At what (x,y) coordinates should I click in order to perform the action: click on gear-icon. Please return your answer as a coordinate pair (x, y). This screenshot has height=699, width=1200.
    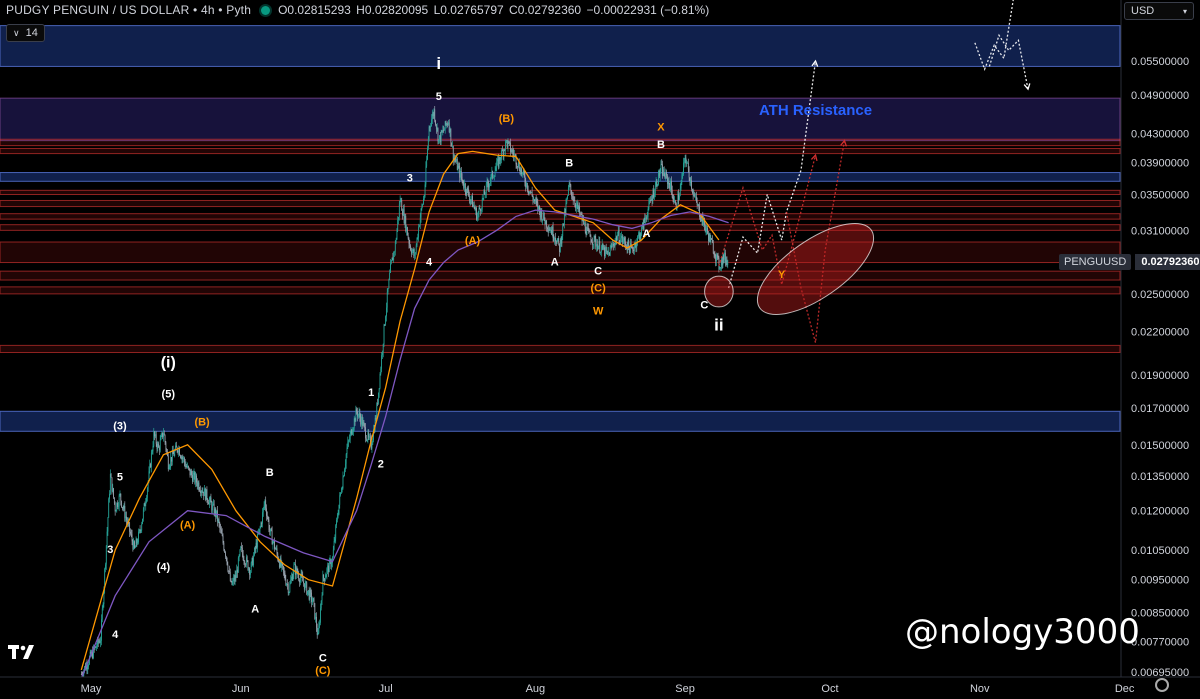
    Looking at the image, I should click on (1162, 685).